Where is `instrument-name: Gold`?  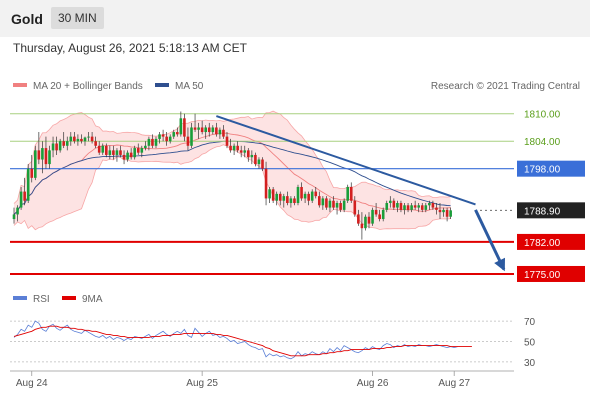 instrument-name: Gold is located at coordinates (27, 19).